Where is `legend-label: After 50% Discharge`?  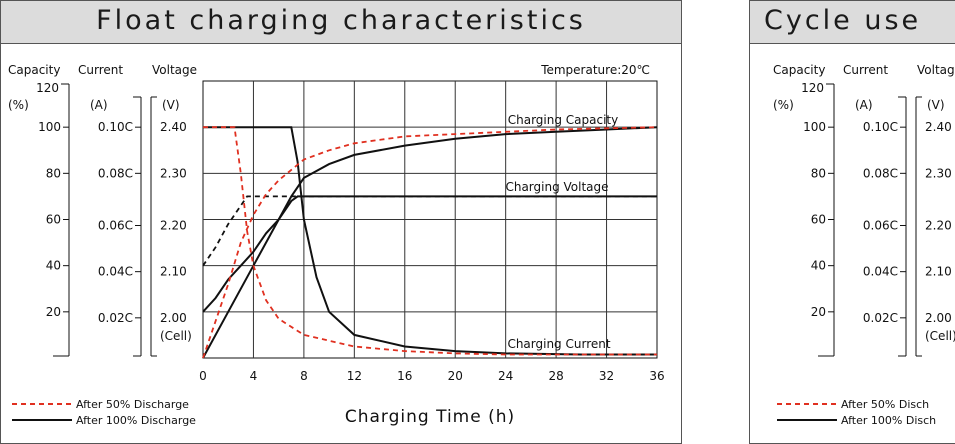 legend-label: After 50% Discharge is located at coordinates (132, 404).